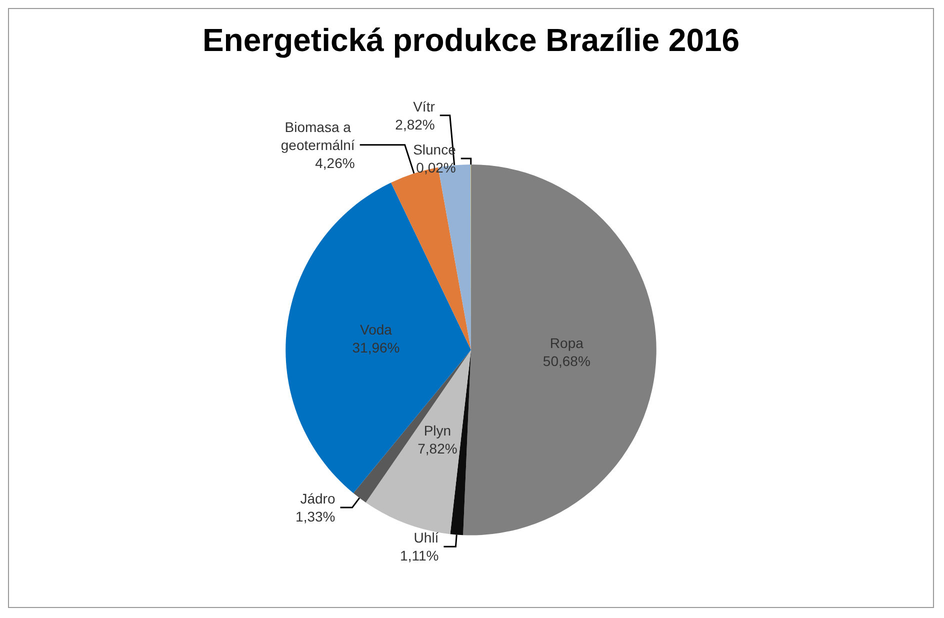  I want to click on data-label: 50,68%, so click(566, 360).